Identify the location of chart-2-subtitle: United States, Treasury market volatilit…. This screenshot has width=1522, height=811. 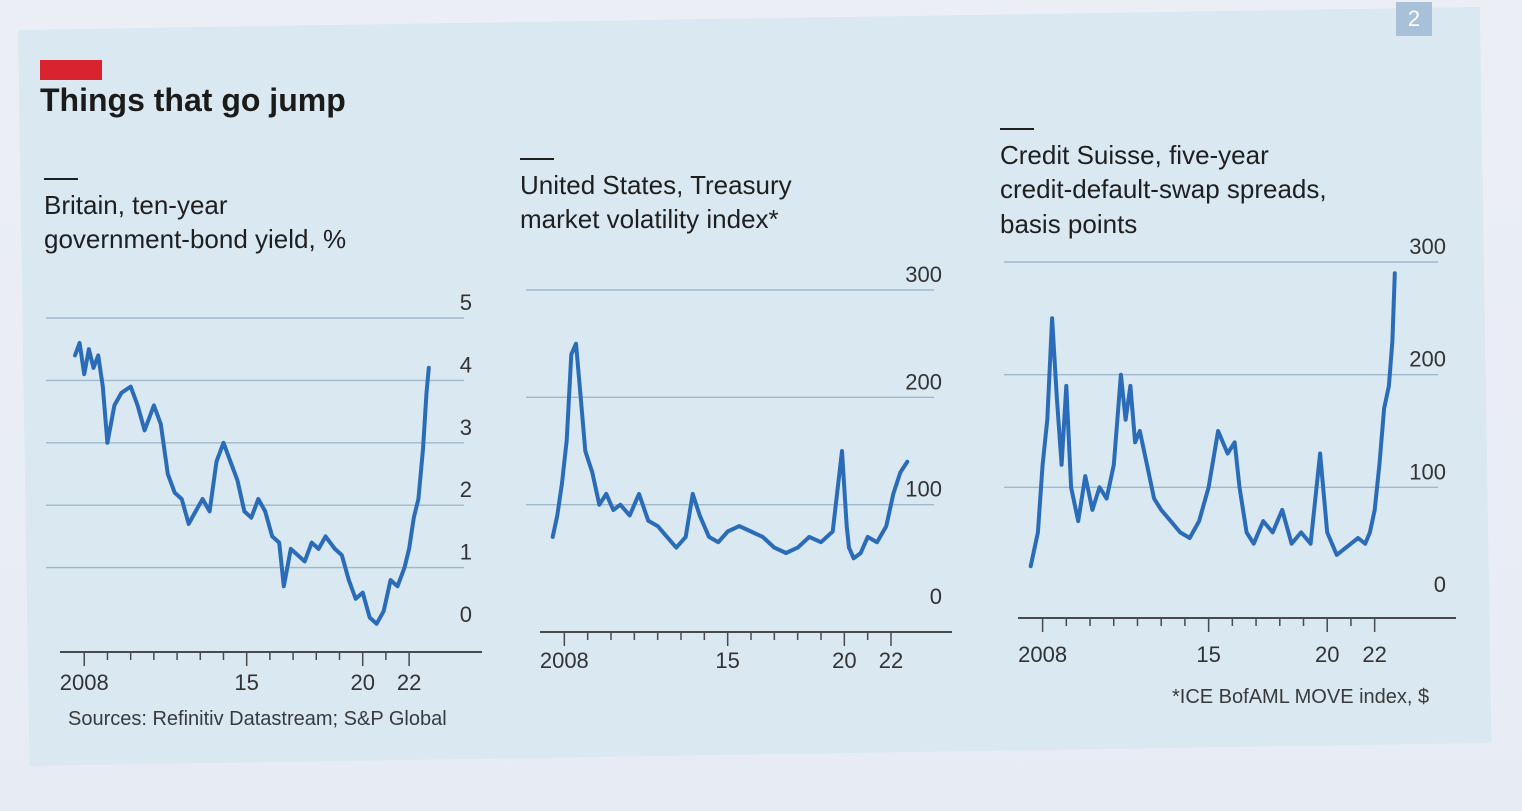
(730, 197).